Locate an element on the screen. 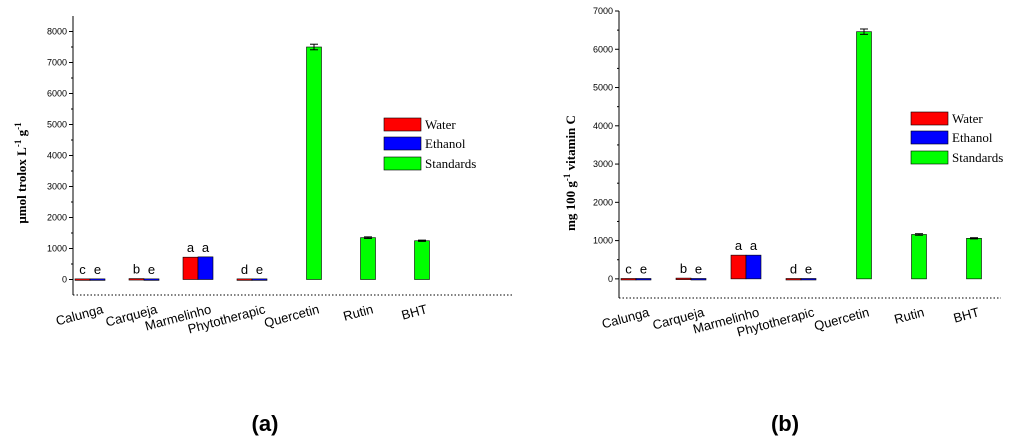 The width and height of the screenshot is (1021, 440). panel-b-ylabel: mg 100 g-1 vitamin C is located at coordinates (570, 173).